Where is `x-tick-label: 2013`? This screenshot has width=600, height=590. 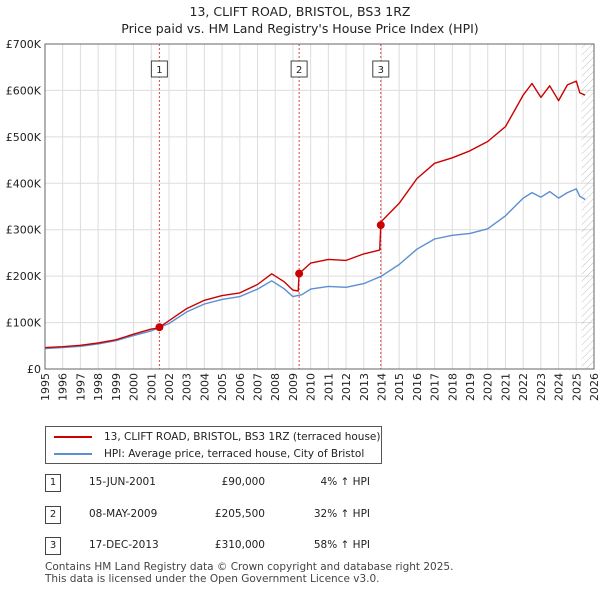 x-tick-label: 2013 is located at coordinates (364, 387).